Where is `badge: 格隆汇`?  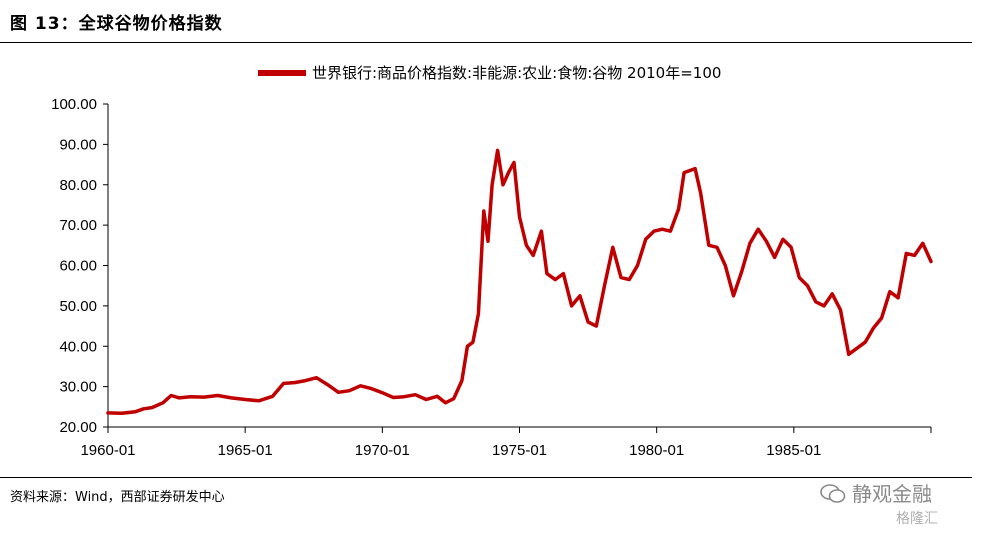
badge: 格隆汇 is located at coordinates (917, 519).